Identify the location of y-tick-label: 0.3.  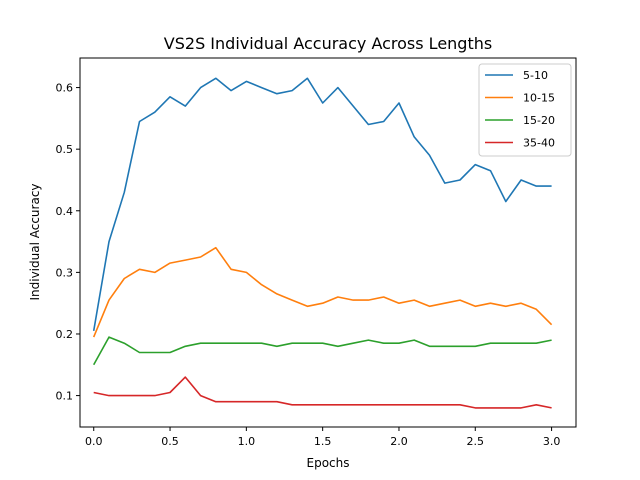
(65, 272).